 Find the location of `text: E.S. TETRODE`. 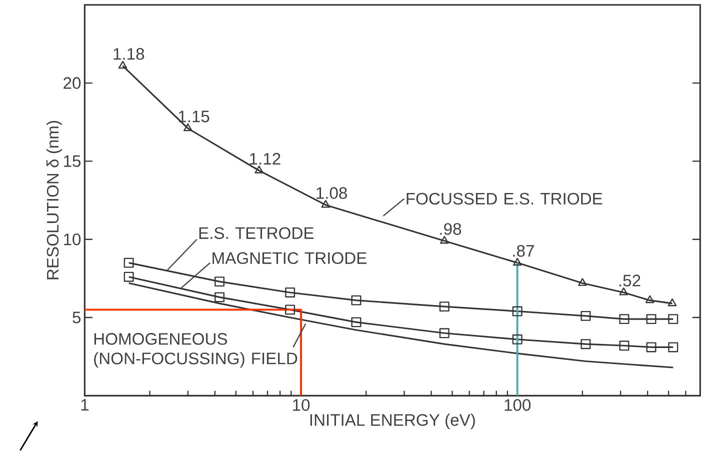

text: E.S. TETRODE is located at coordinates (256, 233).